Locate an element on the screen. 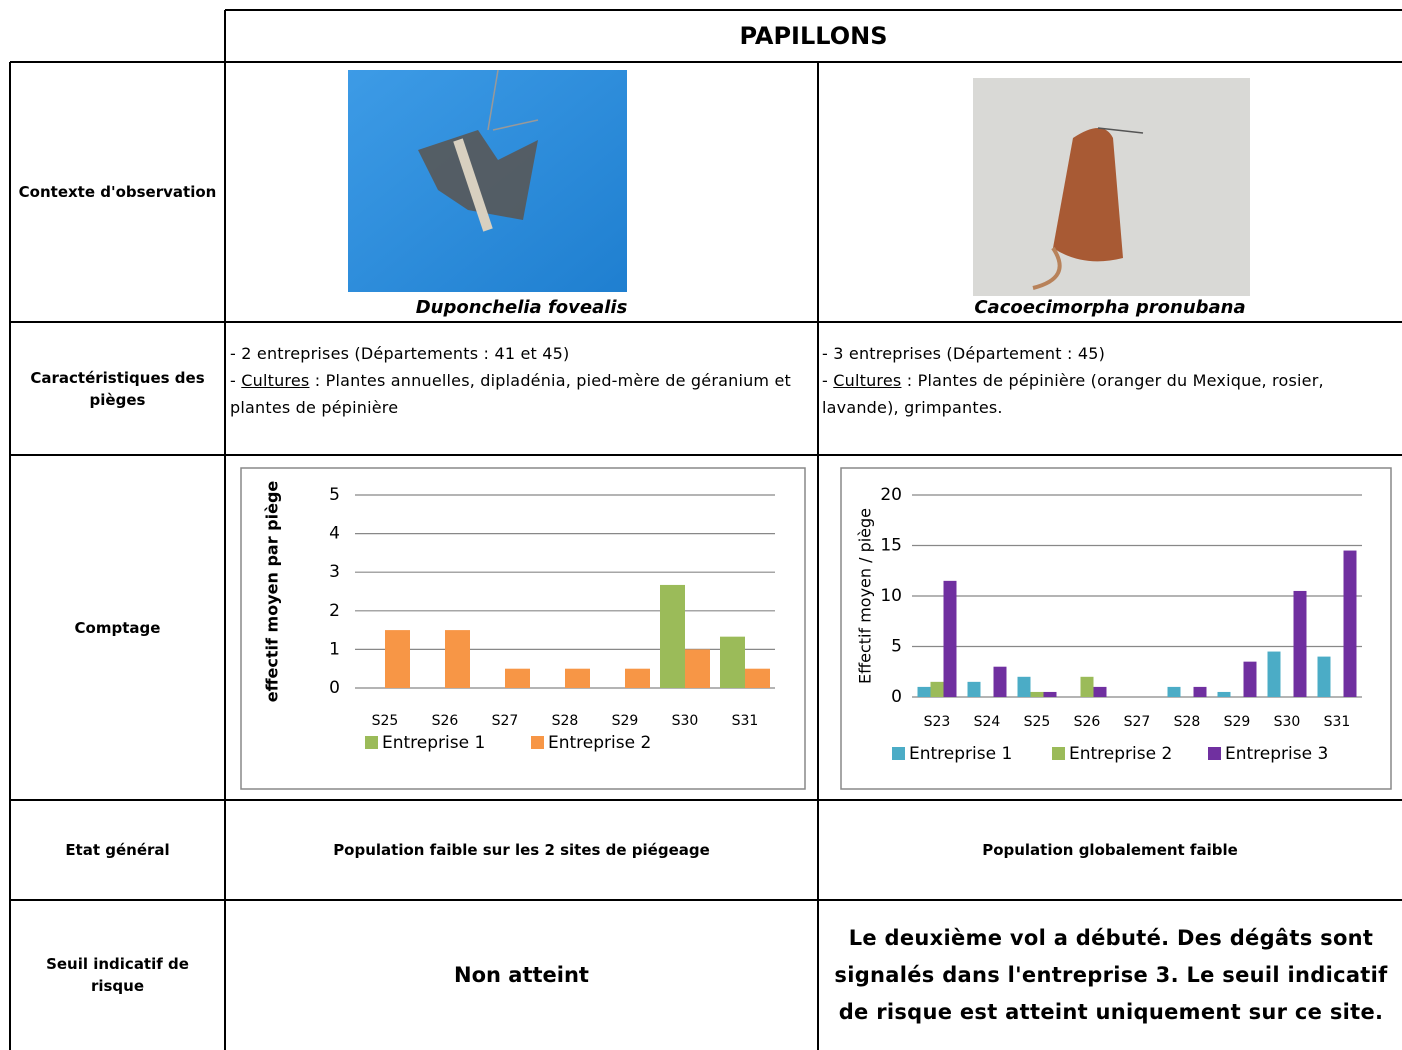 This screenshot has height=1050, width=1402. x-tick-label: S23 is located at coordinates (937, 722).